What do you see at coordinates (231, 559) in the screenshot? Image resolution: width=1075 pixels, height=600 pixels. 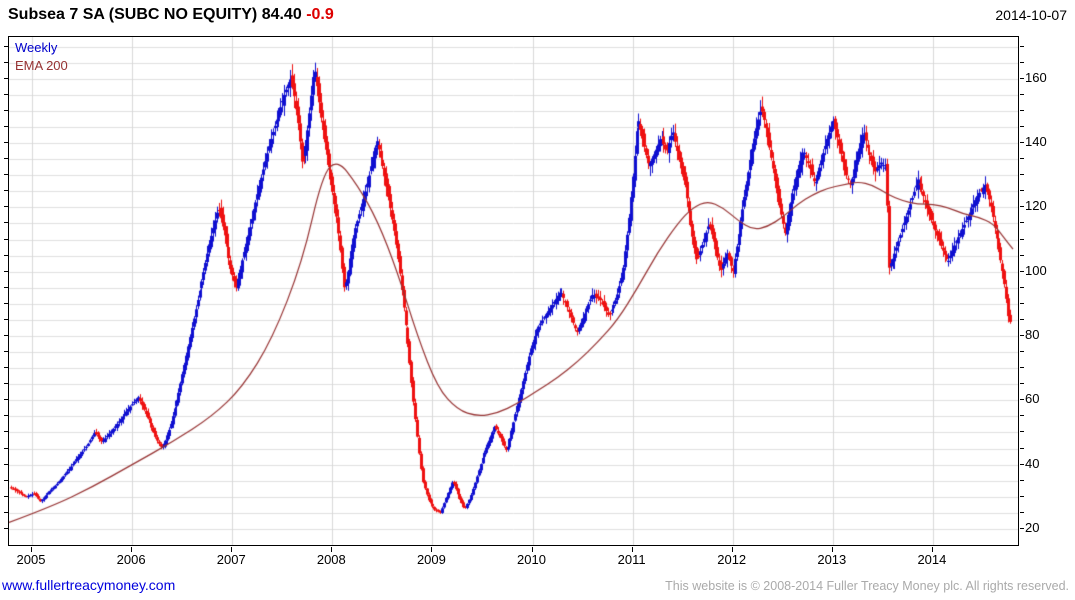 I see `x-axis-label: 2007` at bounding box center [231, 559].